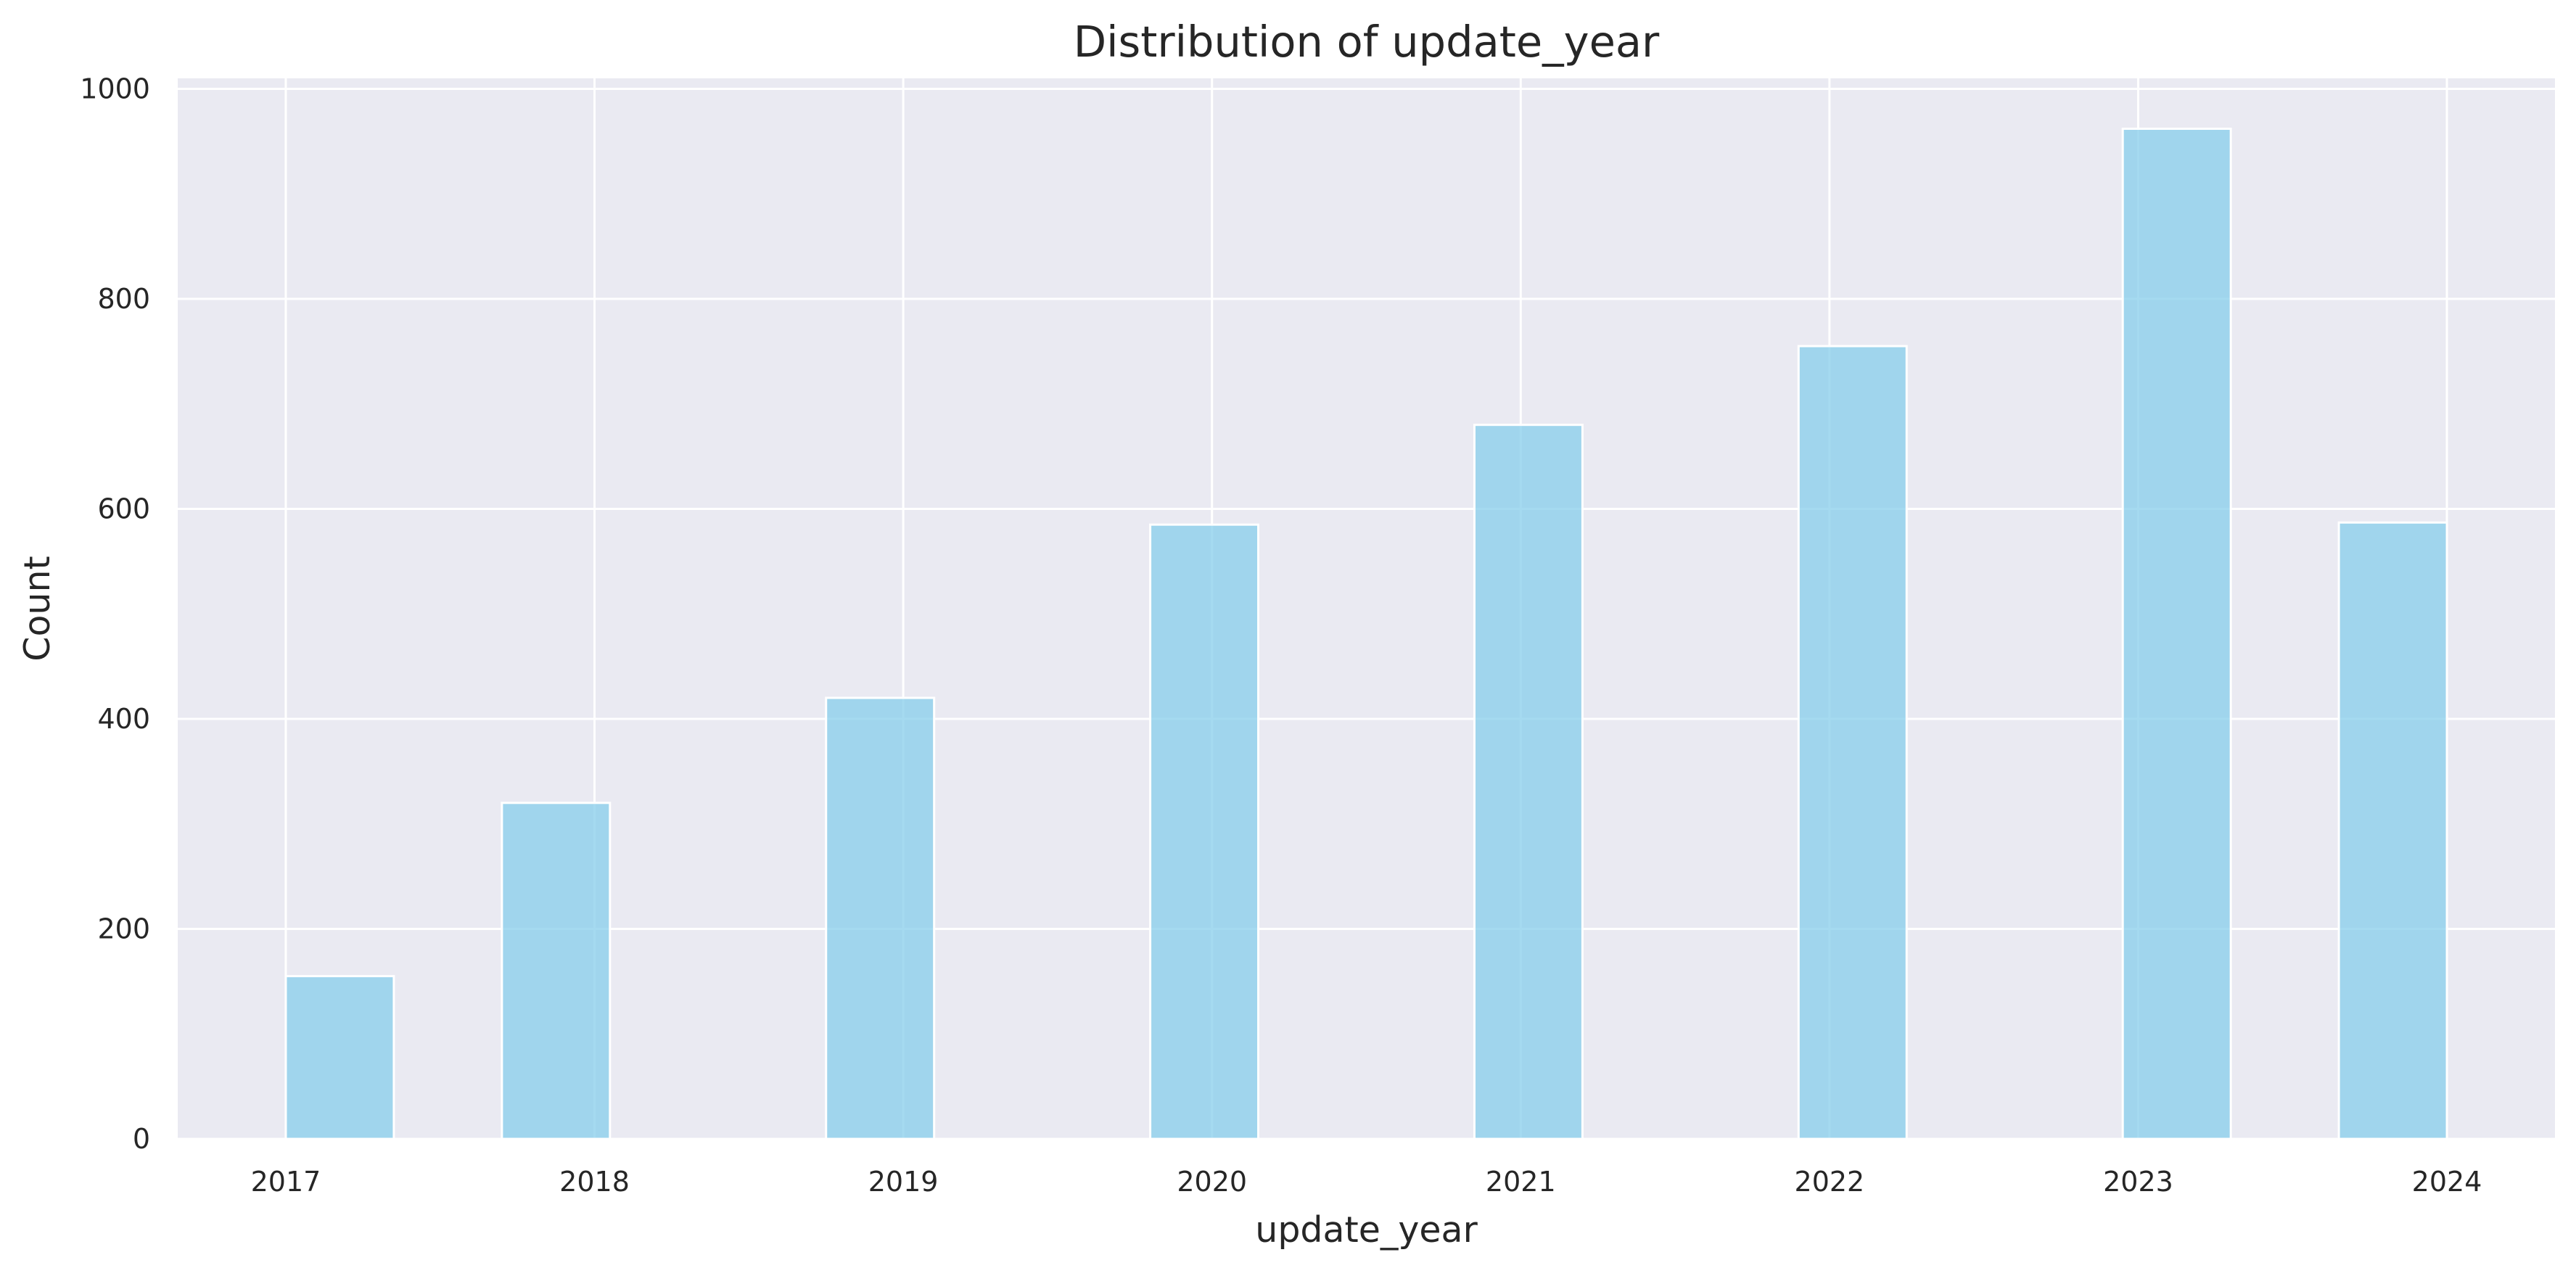 This screenshot has height=1276, width=2576. I want to click on x-tick-label: 2018, so click(594, 1182).